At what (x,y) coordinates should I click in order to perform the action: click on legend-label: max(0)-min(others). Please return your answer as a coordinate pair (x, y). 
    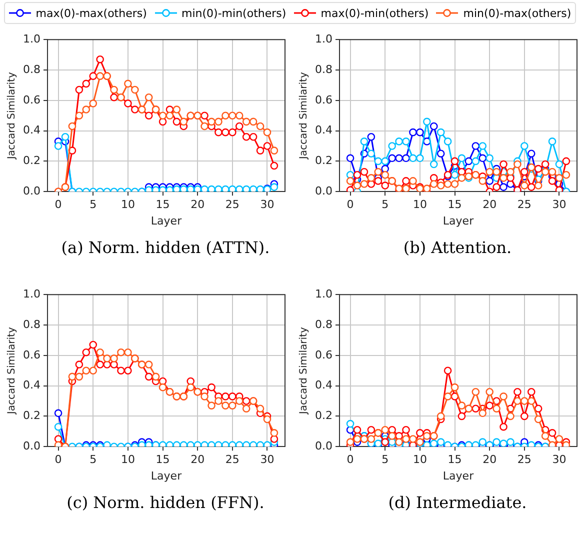
    Looking at the image, I should click on (374, 13).